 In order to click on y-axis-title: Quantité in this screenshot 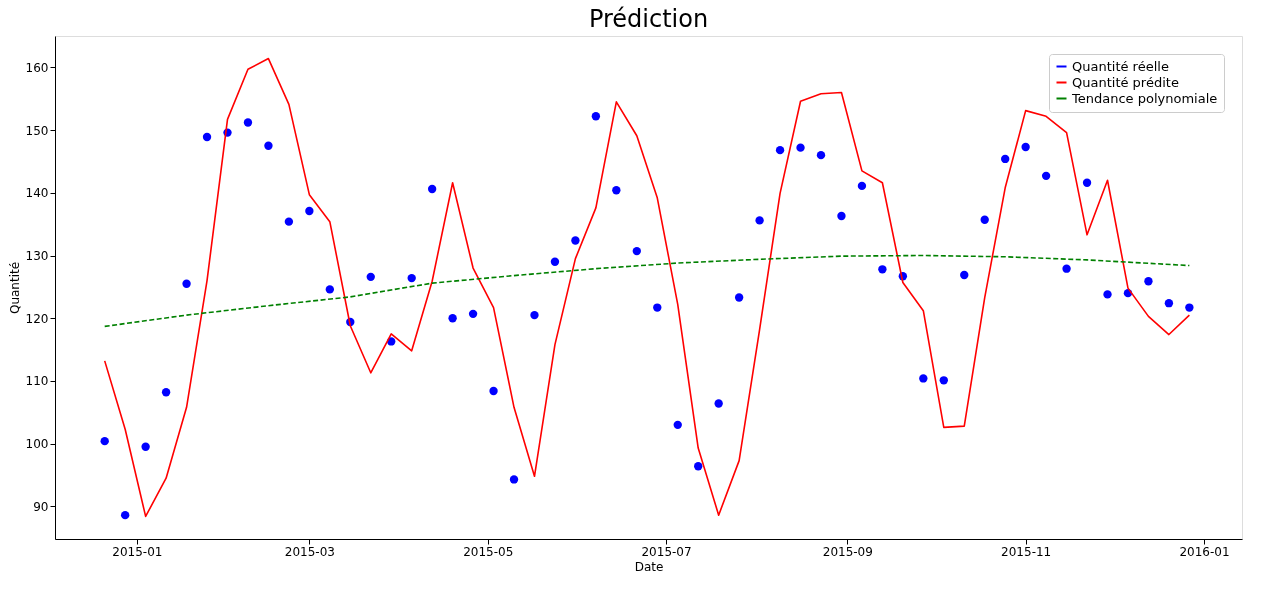, I will do `click(14, 288)`.